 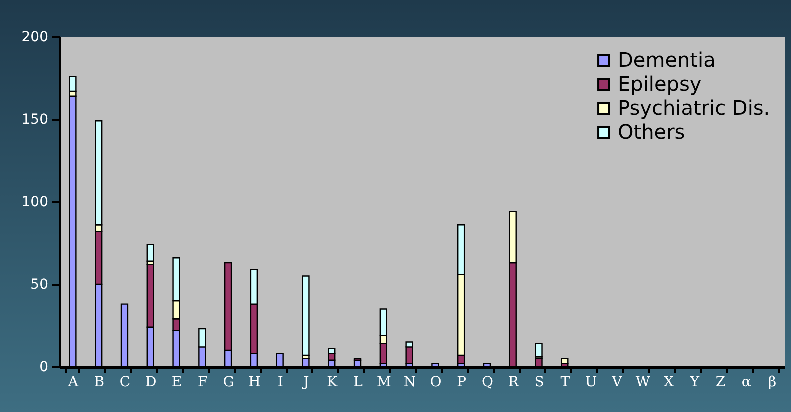 I want to click on x-tick-label: R, so click(x=514, y=382).